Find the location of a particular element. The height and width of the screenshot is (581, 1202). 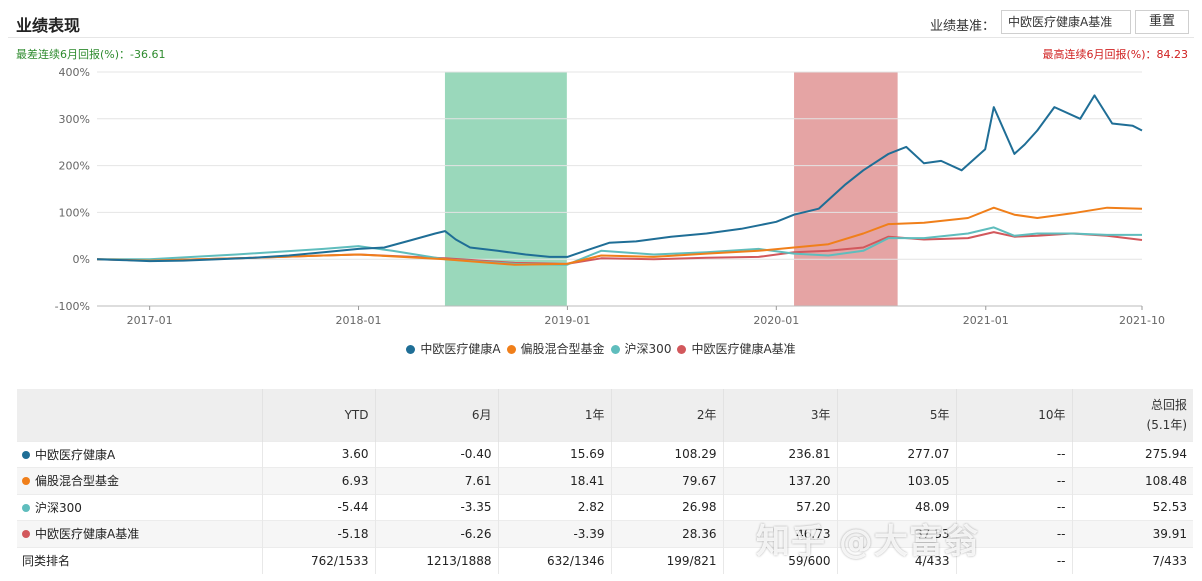

column-header-text: (5.1年) is located at coordinates (1166, 424).